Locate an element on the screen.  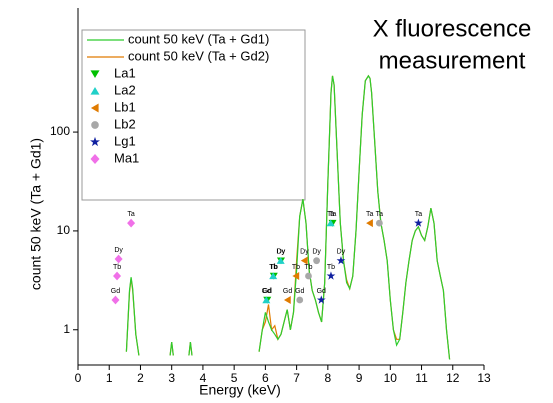
x-tick-label: 6 is located at coordinates (265, 378).